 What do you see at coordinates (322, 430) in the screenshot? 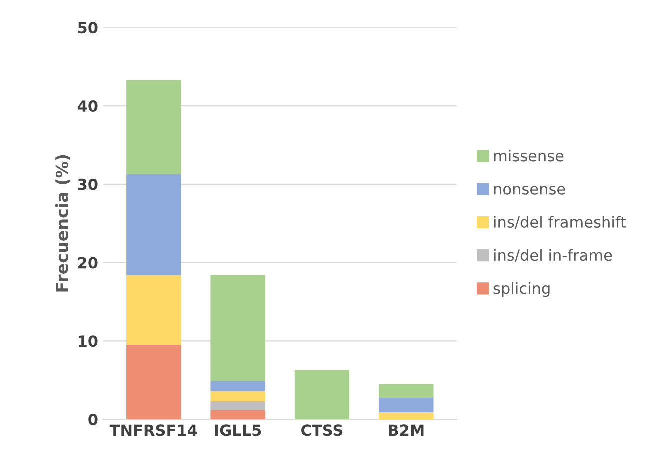
I see `x-tick-label: CTSS` at bounding box center [322, 430].